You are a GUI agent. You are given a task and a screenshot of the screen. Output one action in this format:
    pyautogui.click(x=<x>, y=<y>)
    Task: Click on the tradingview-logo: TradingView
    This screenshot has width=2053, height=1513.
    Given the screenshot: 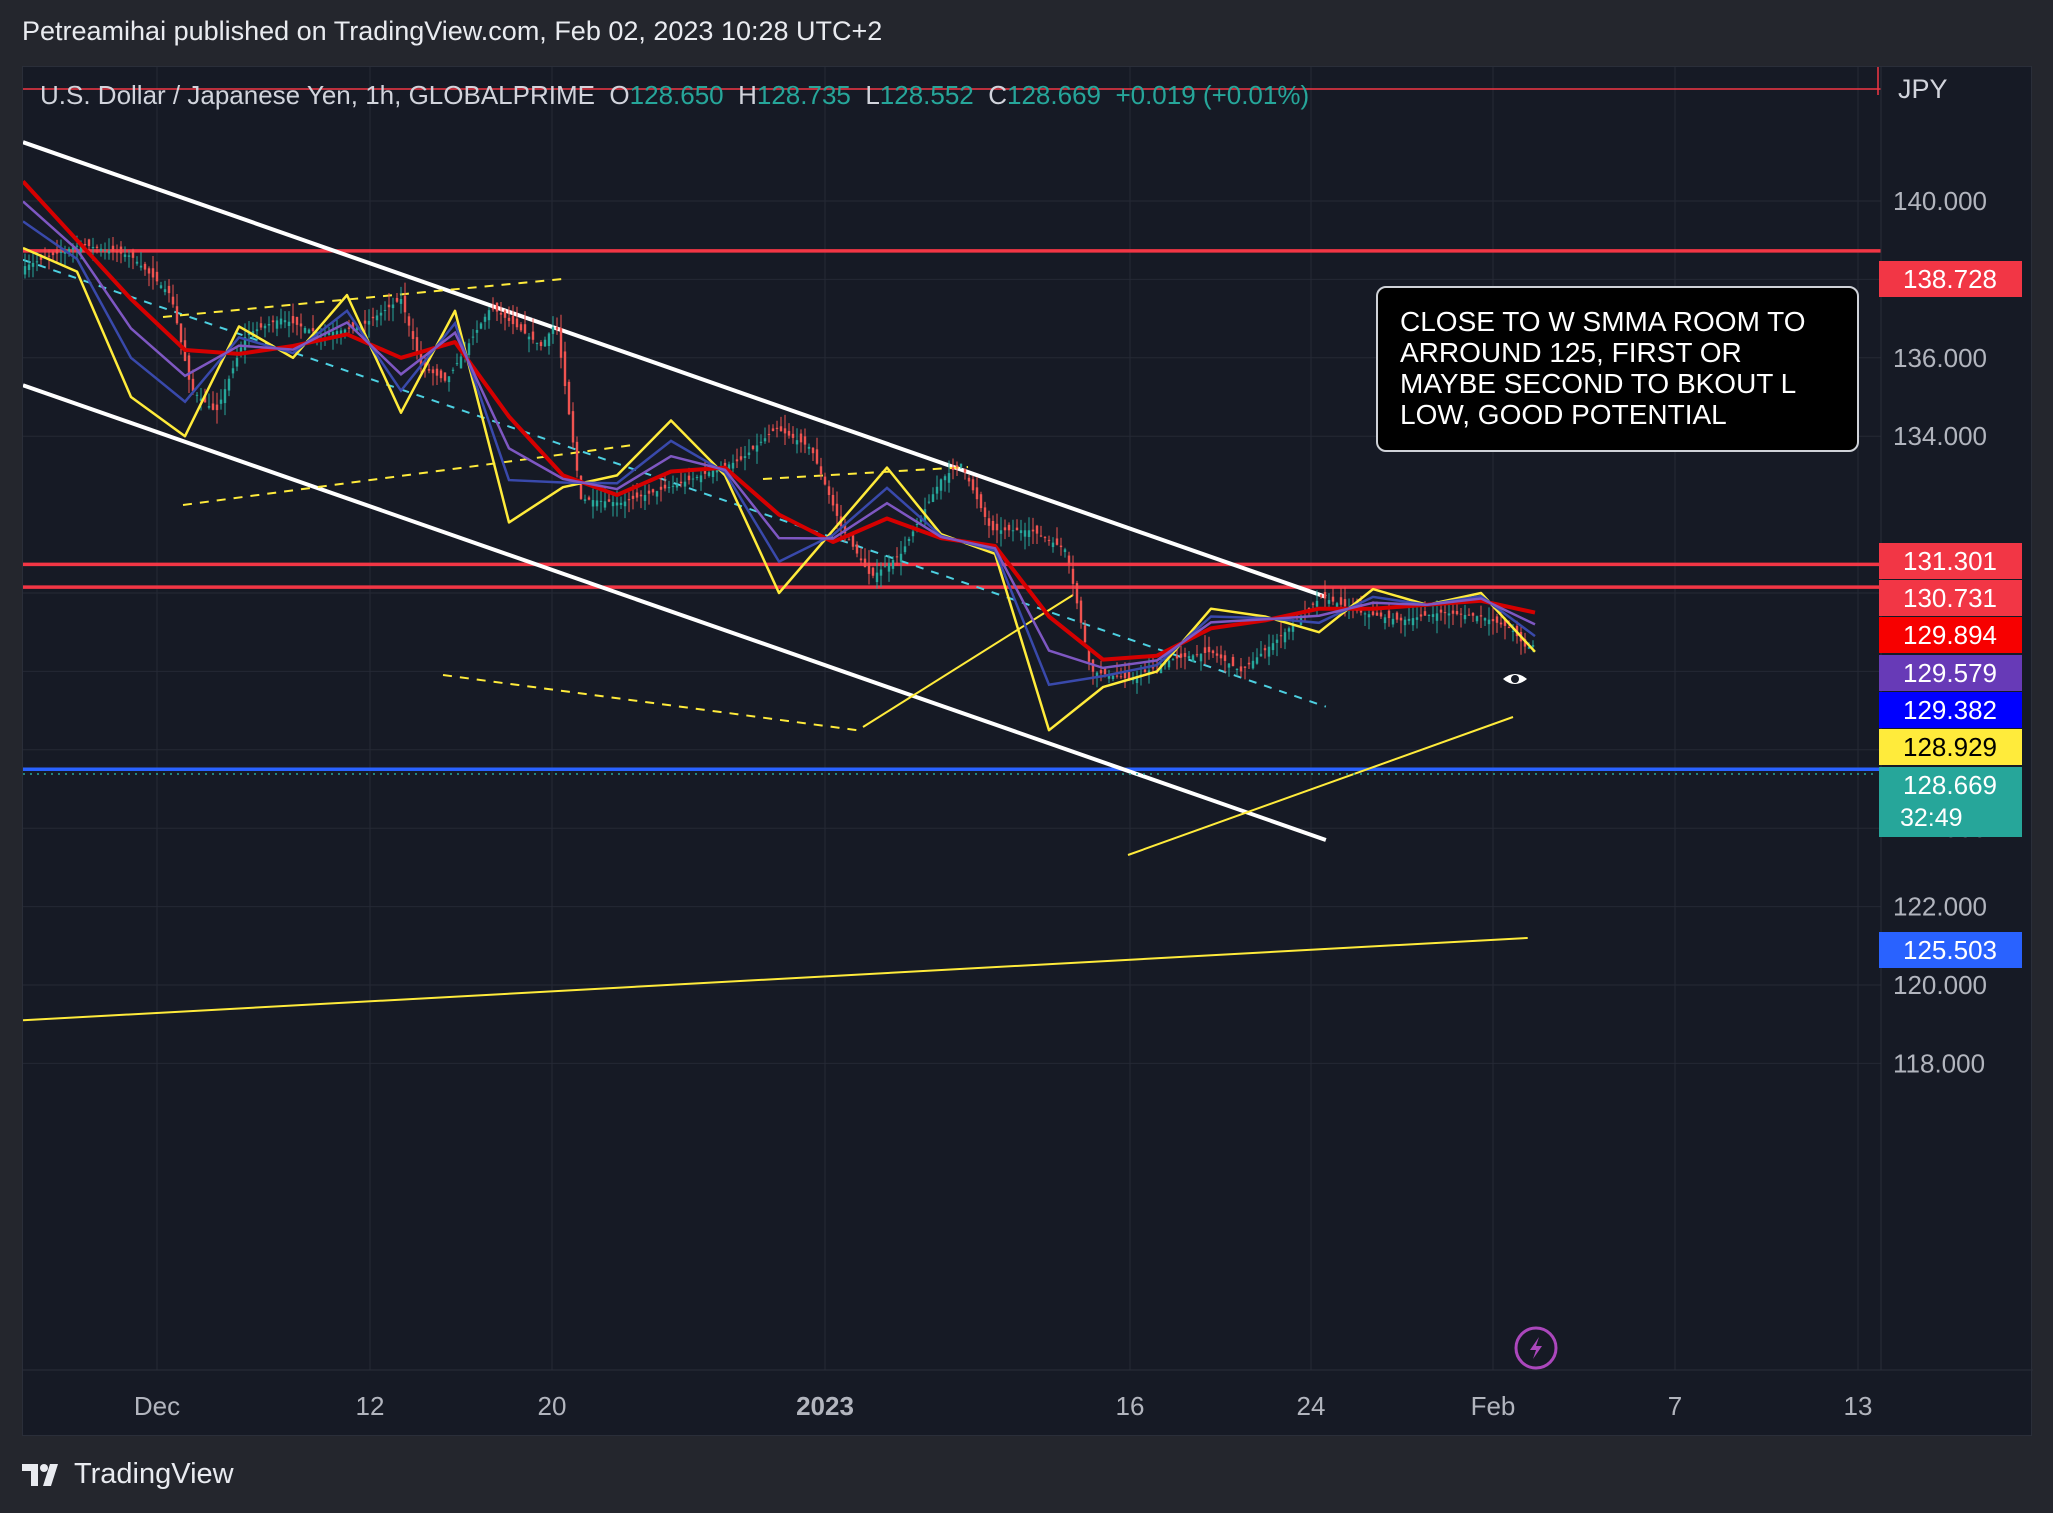 What is the action you would take?
    pyautogui.click(x=128, y=1474)
    